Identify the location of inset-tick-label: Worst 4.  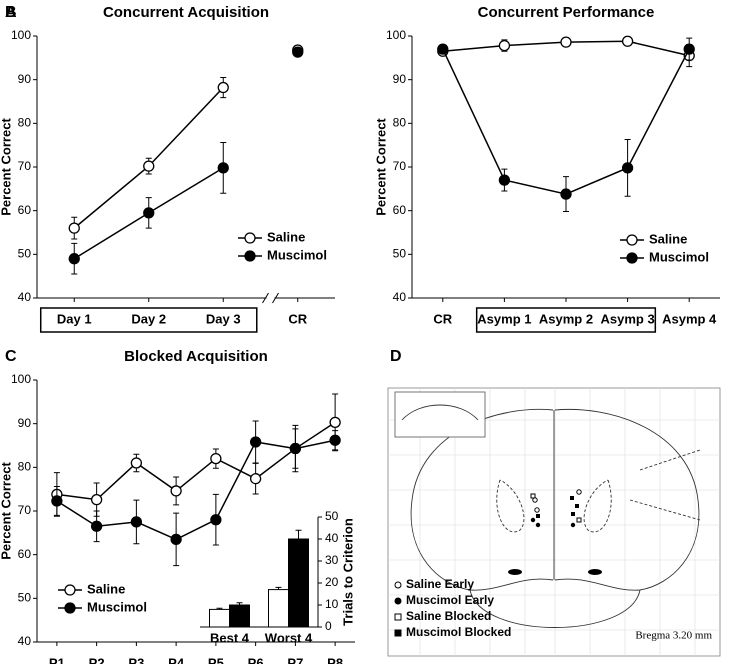
(289, 637).